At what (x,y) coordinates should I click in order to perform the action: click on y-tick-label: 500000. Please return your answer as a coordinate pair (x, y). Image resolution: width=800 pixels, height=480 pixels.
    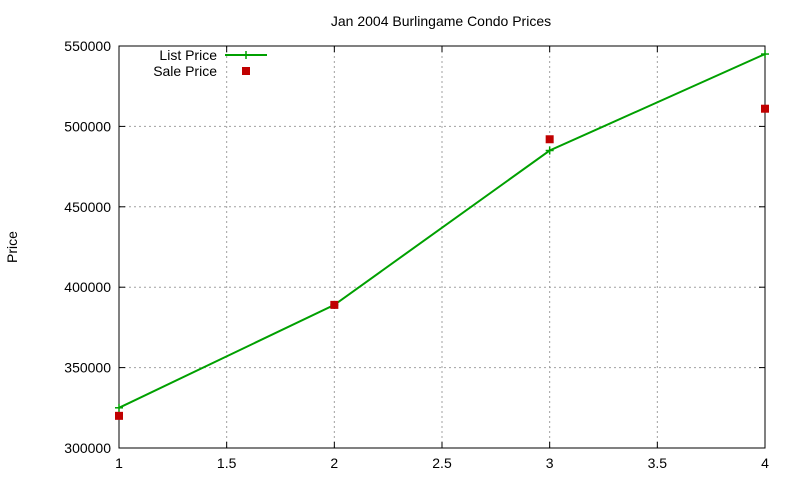
    Looking at the image, I should click on (87, 126).